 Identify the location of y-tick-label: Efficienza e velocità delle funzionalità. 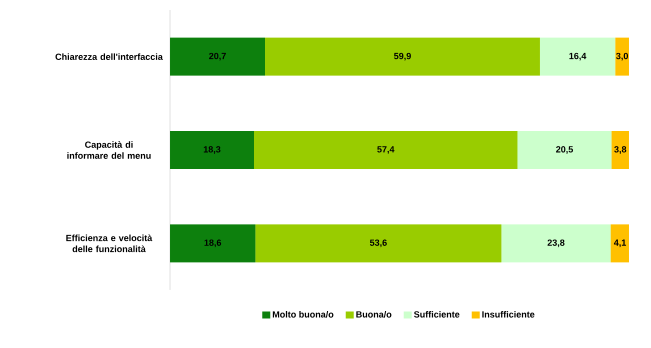
(109, 243).